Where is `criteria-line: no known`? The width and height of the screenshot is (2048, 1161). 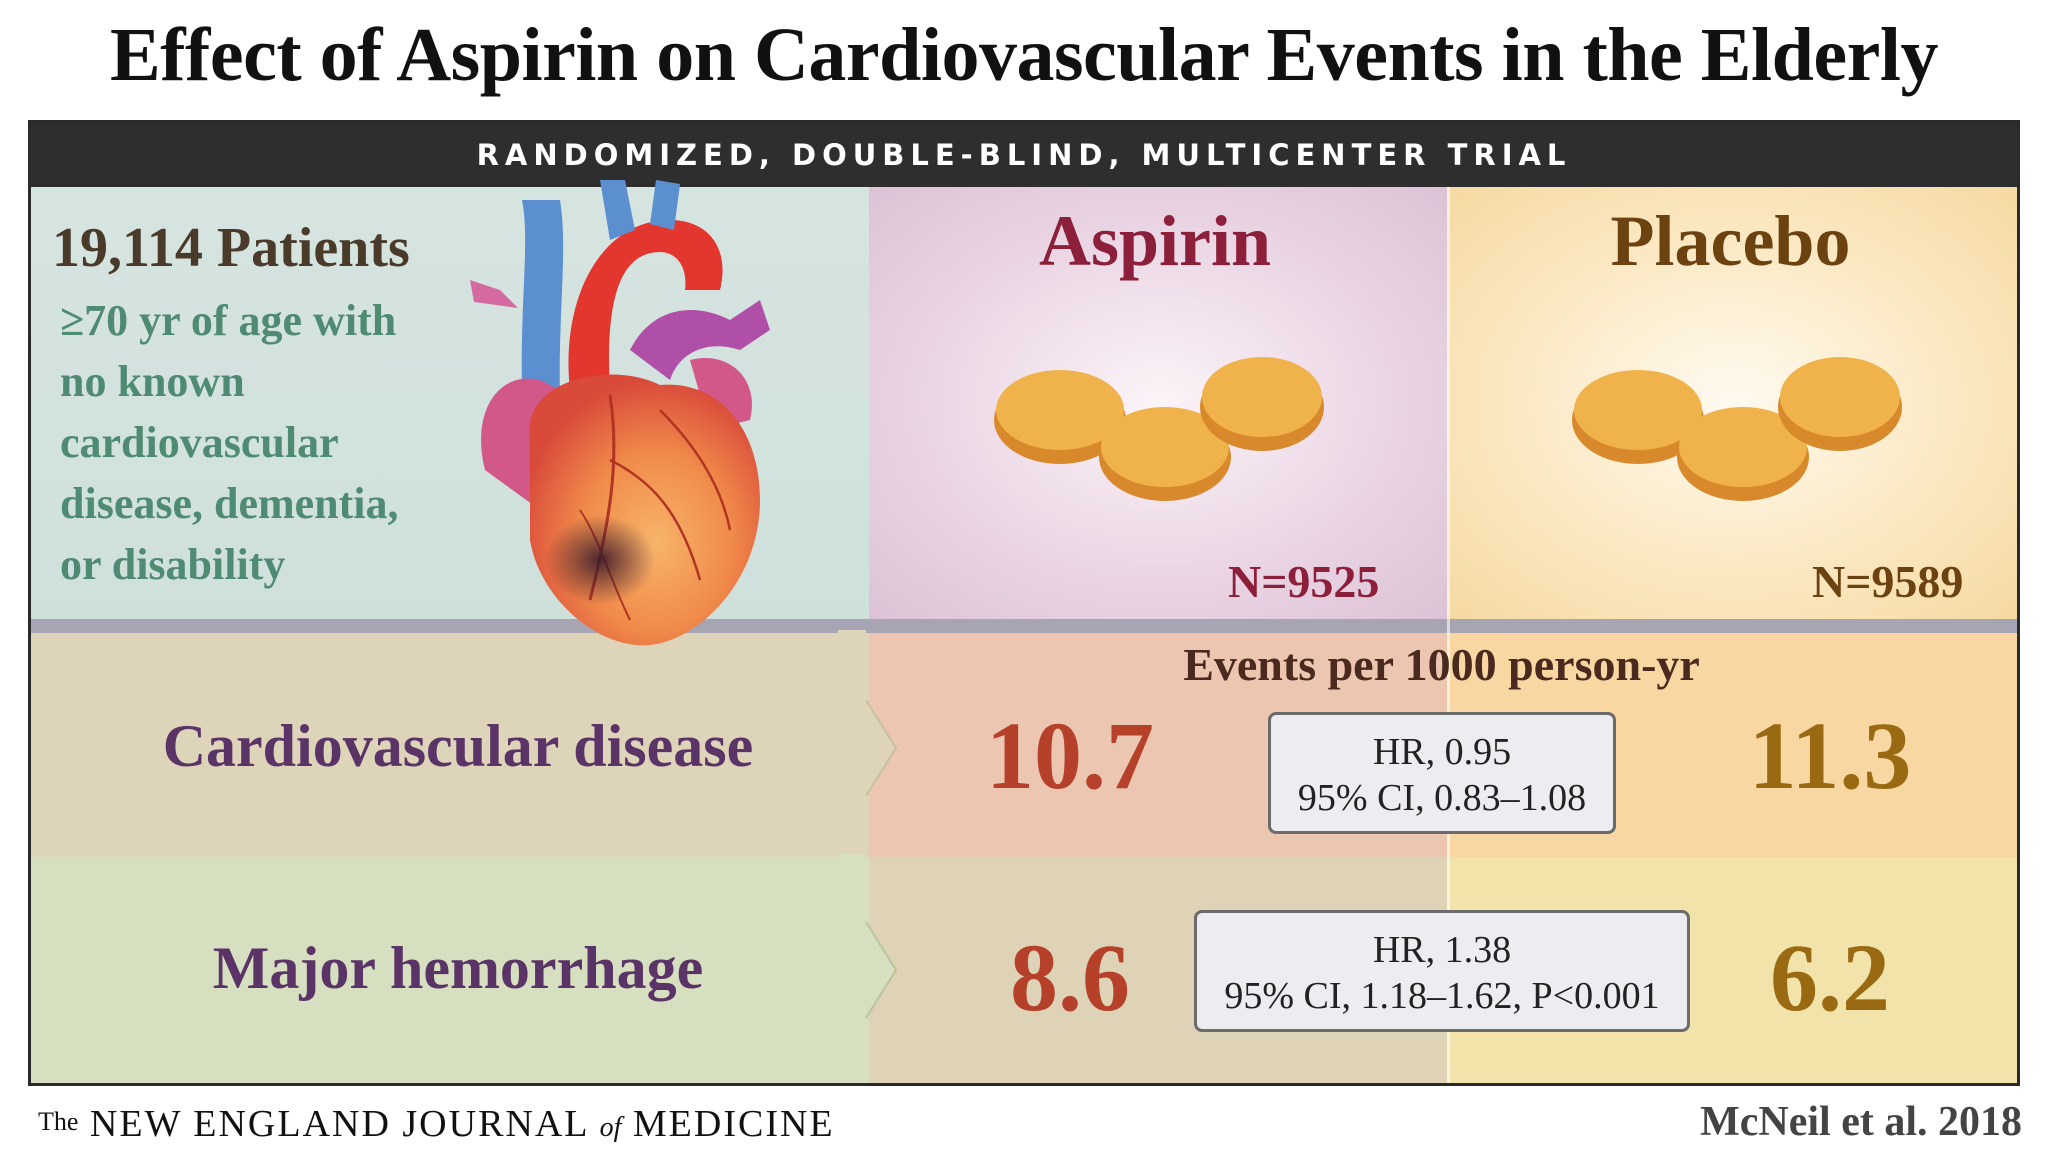 criteria-line: no known is located at coordinates (152, 381).